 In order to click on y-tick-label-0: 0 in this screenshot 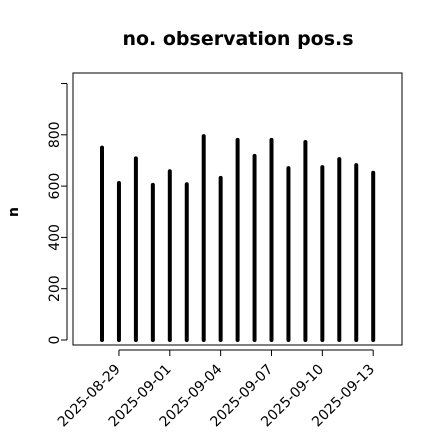, I will do `click(55, 340)`.